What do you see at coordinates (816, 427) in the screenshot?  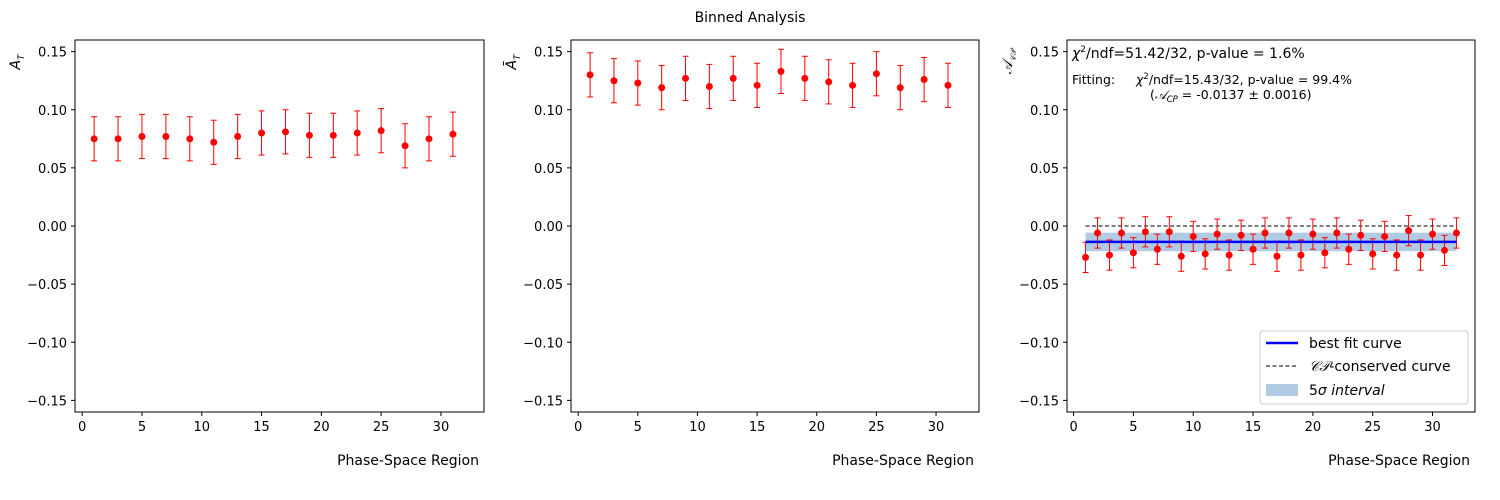 I see `x-tick-label: 20` at bounding box center [816, 427].